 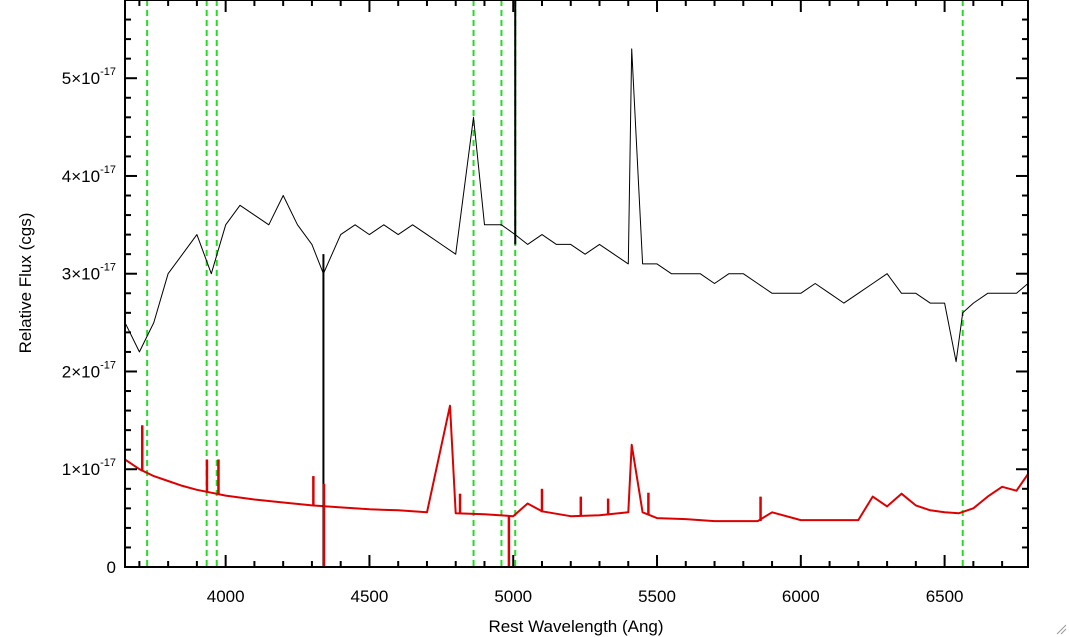 What do you see at coordinates (81, 371) in the screenshot?
I see `y-tick-mantissa: 2×10` at bounding box center [81, 371].